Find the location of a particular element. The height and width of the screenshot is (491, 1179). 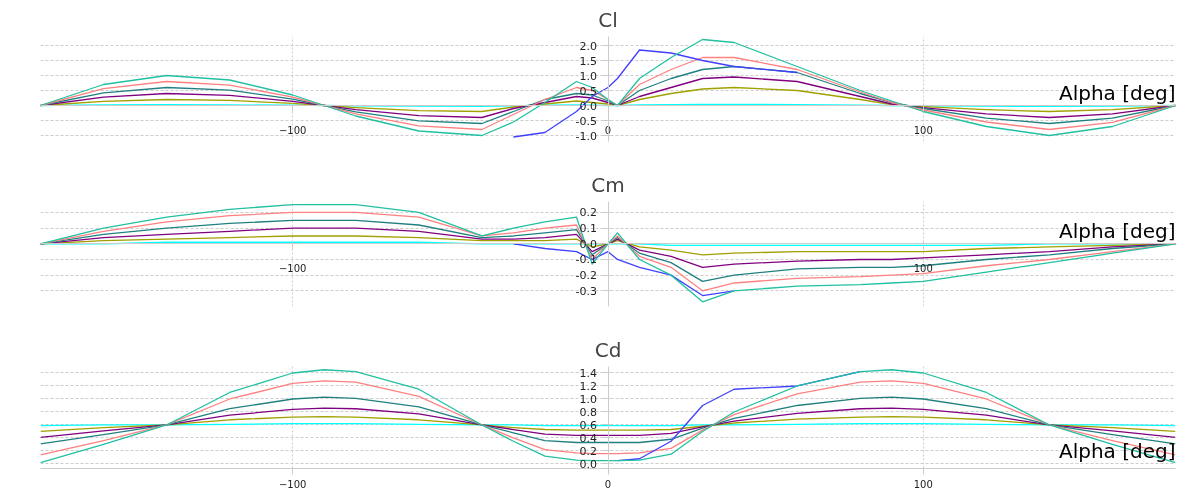

y-tick-label: 2.0 is located at coordinates (588, 46).